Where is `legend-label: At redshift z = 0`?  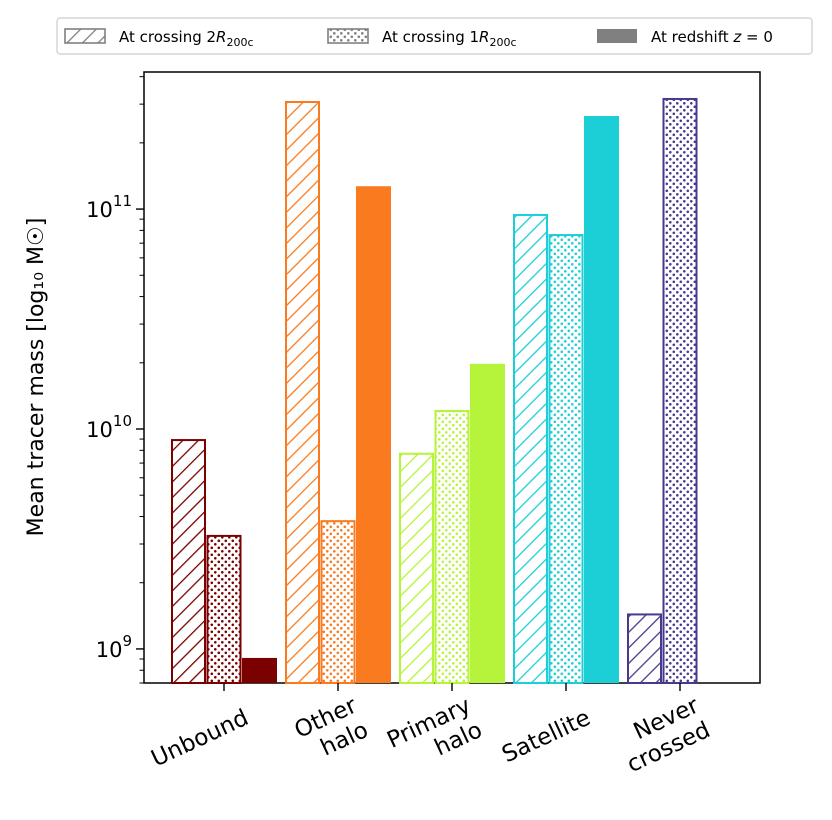 legend-label: At redshift z = 0 is located at coordinates (712, 37).